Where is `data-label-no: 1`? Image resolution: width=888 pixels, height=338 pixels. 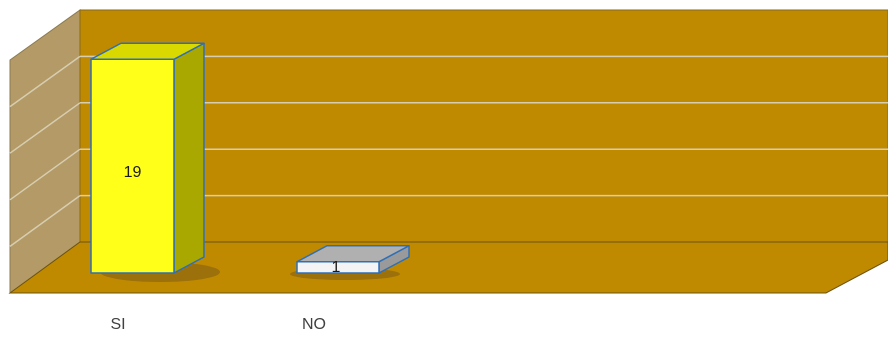 data-label-no: 1 is located at coordinates (336, 267).